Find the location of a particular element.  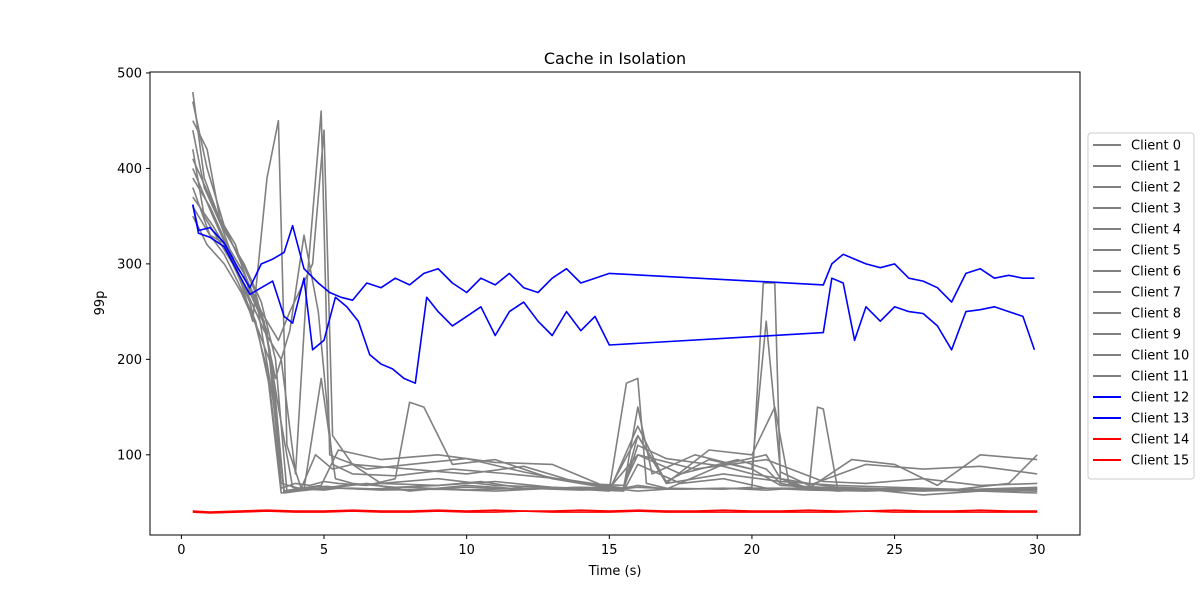

legend-label-client-14: Client 14 is located at coordinates (1160, 440).